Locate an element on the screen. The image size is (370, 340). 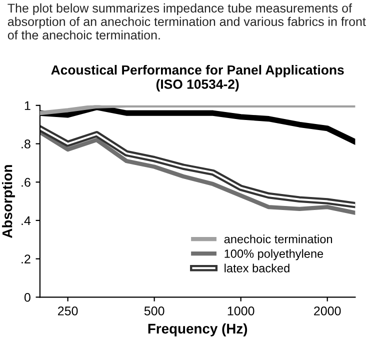
line-series is located at coordinates (198, 110).